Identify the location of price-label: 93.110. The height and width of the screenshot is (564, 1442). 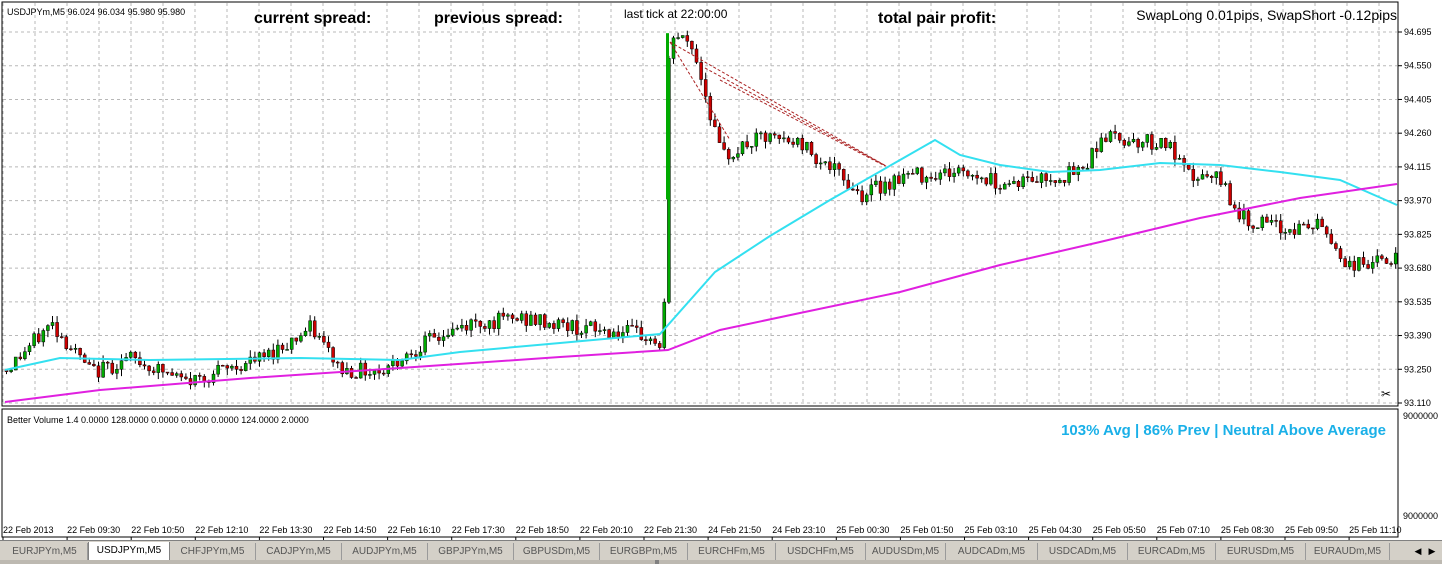
(1417, 403).